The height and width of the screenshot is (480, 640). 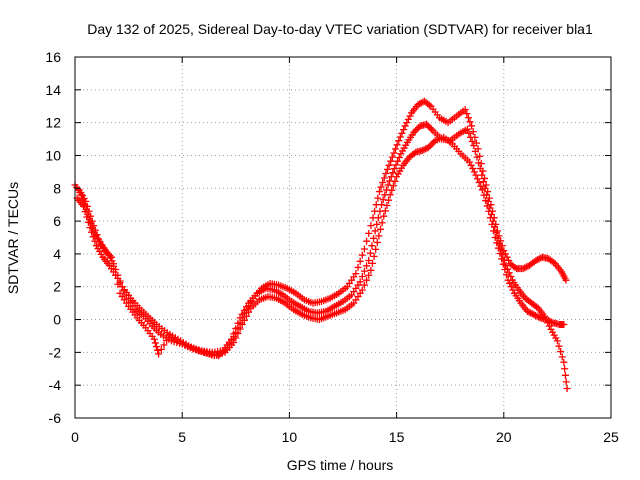 What do you see at coordinates (290, 437) in the screenshot?
I see `x-tick-label: 10` at bounding box center [290, 437].